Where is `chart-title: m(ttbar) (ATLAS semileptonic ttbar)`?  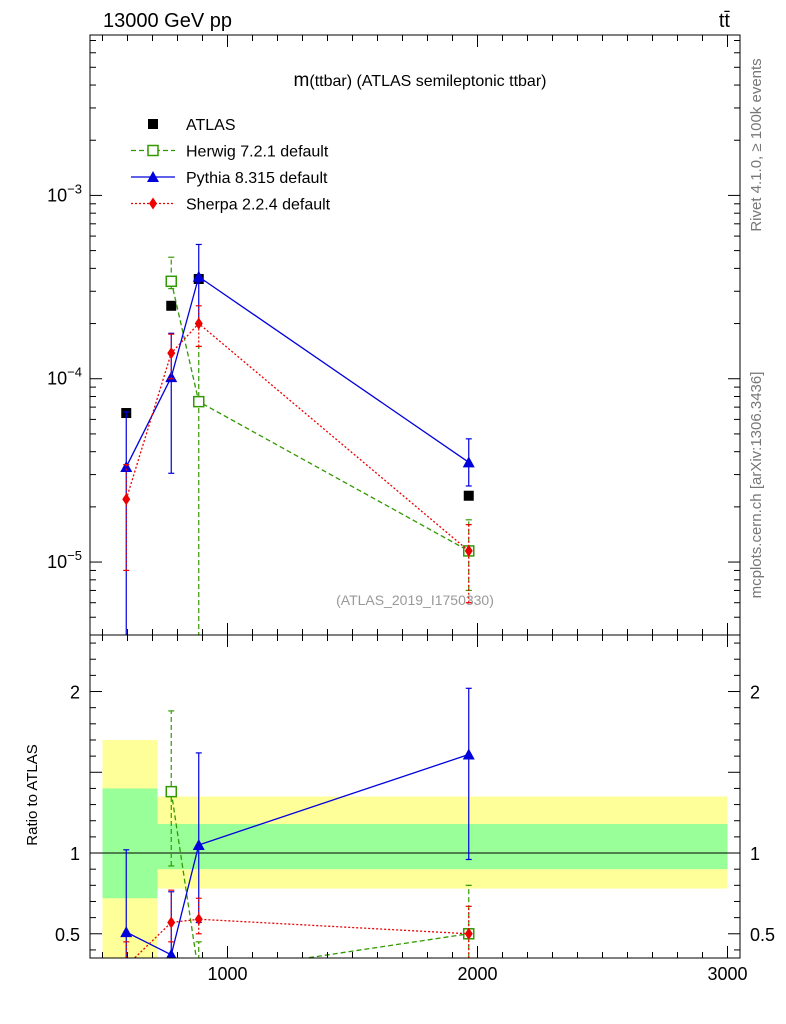 chart-title: m(ttbar) (ATLAS semileptonic ttbar) is located at coordinates (420, 80).